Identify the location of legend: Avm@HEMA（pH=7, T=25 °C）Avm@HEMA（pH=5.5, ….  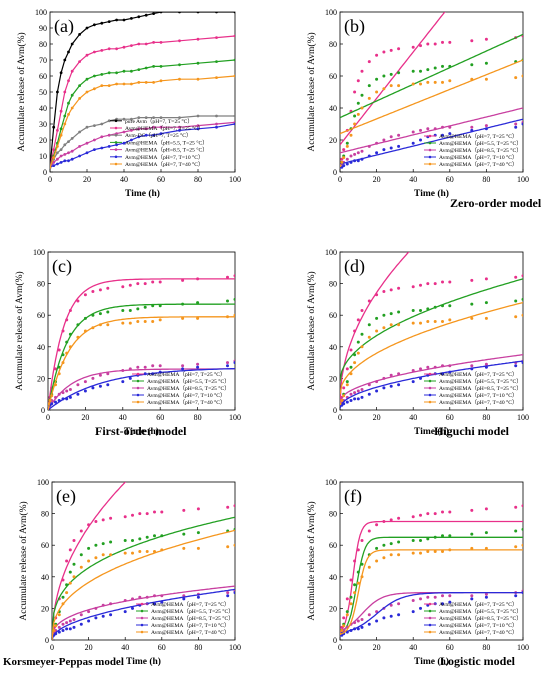
(185, 618).